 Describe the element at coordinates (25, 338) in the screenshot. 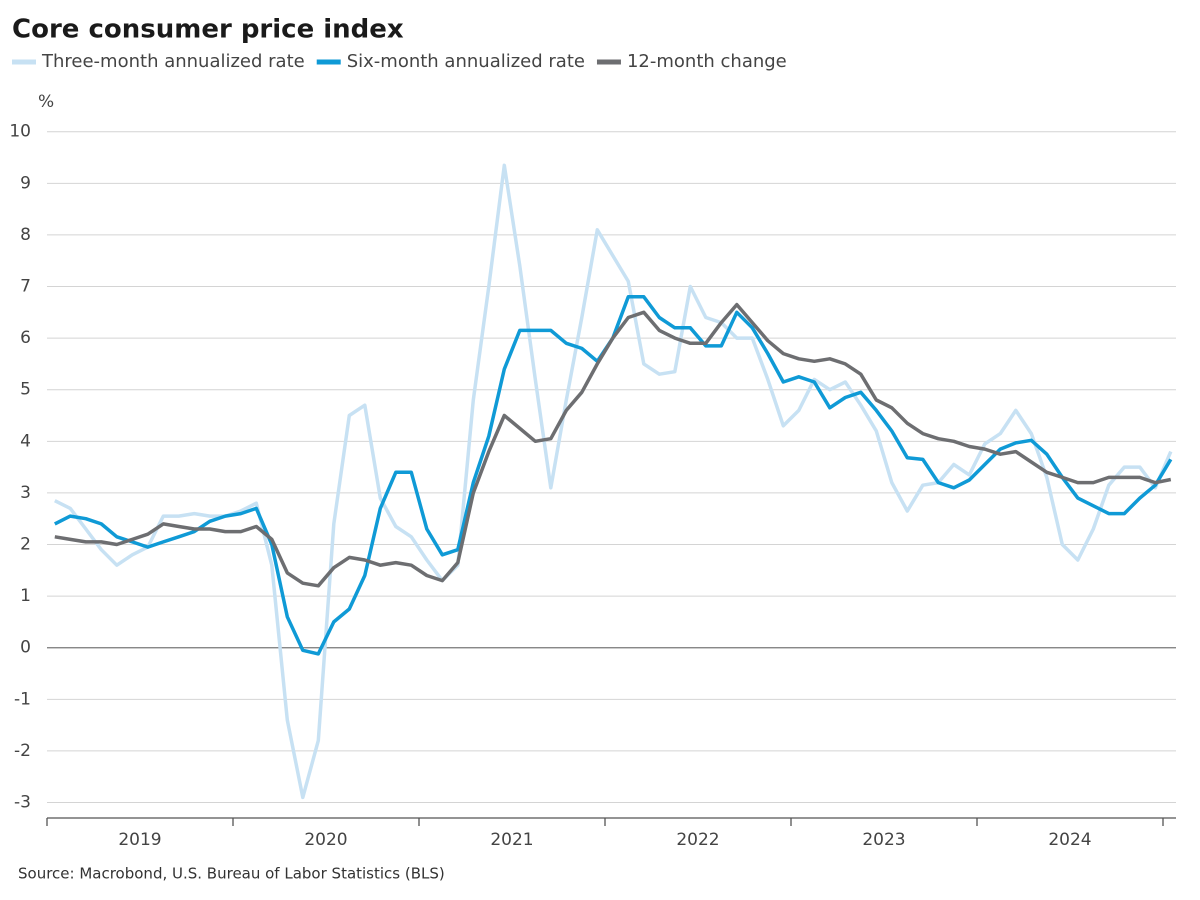

I see `y-tick-label: 6` at that location.